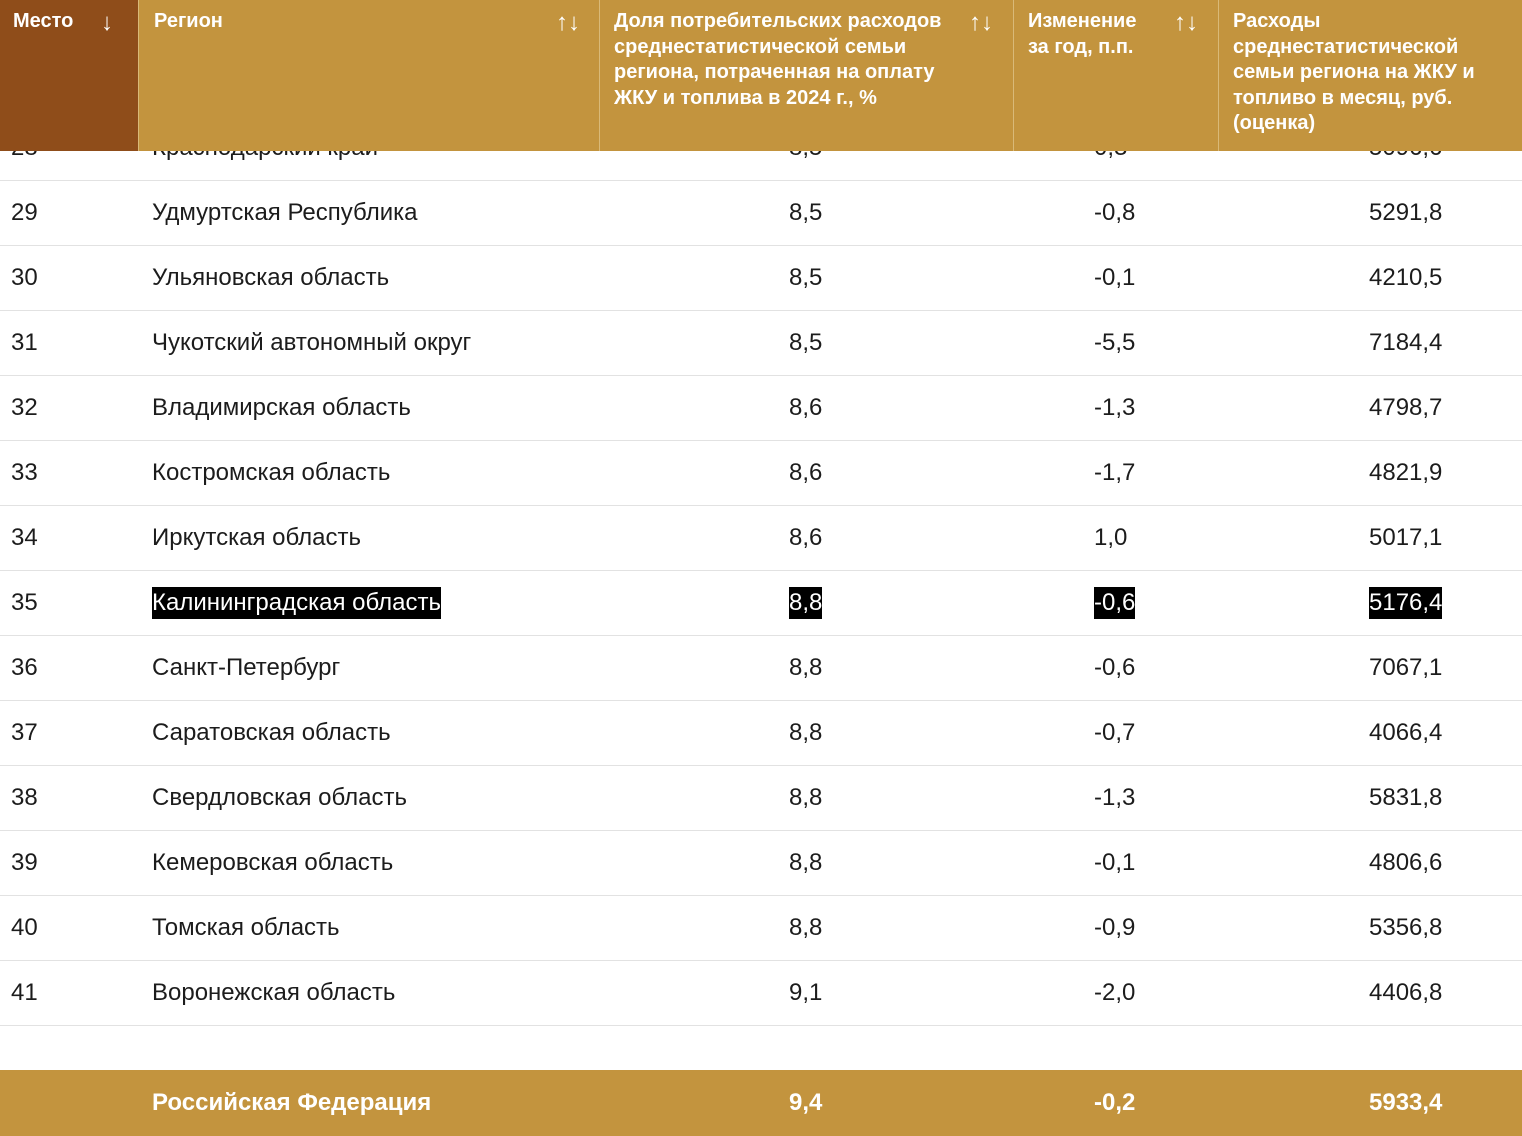 This screenshot has width=1522, height=1136. What do you see at coordinates (1406, 472) in the screenshot?
I see `cost-cell: 4821,9` at bounding box center [1406, 472].